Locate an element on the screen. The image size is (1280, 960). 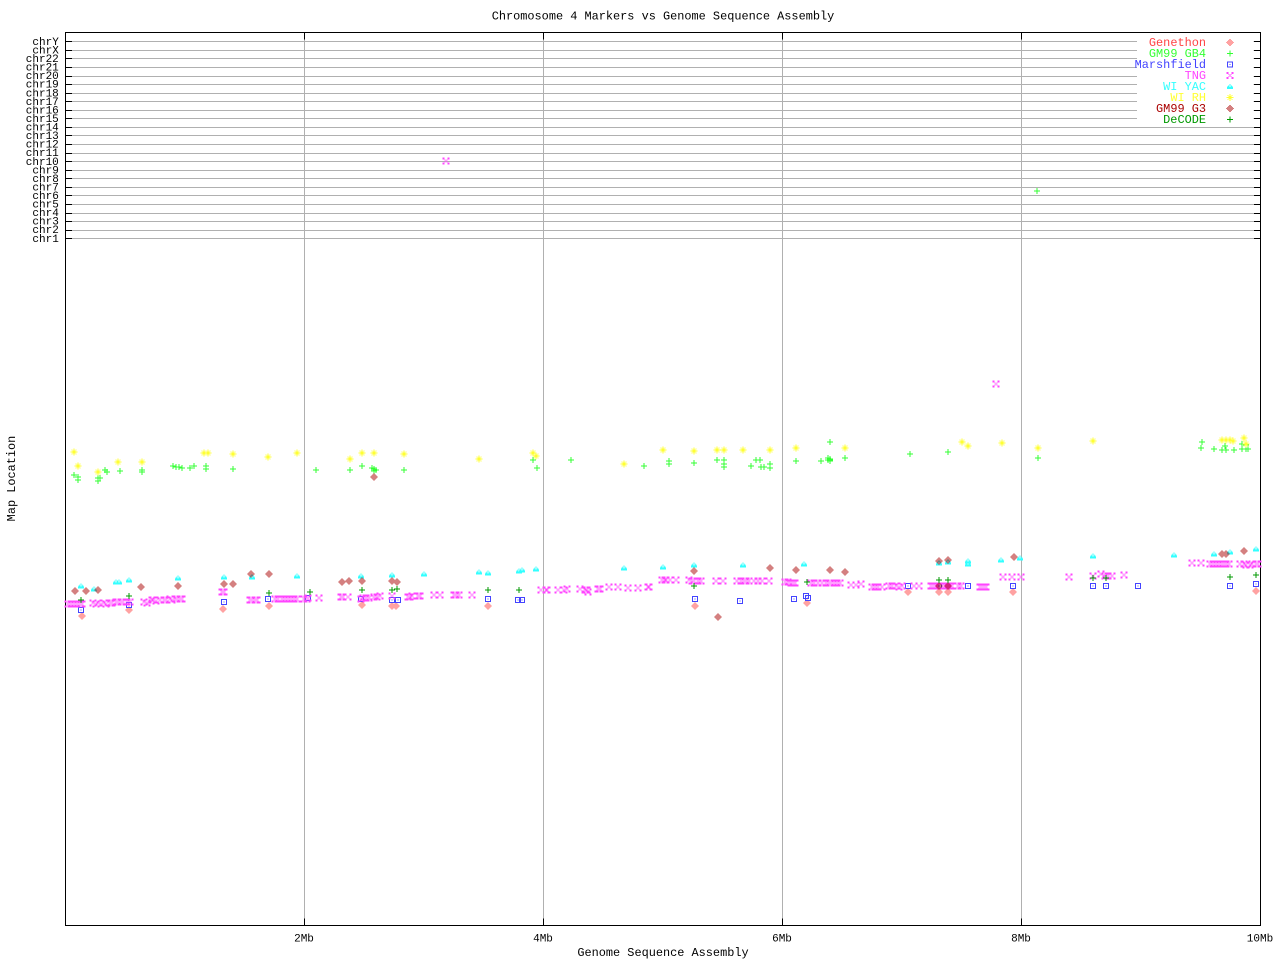
svg-text: chr16 is located at coordinates (42, 111).